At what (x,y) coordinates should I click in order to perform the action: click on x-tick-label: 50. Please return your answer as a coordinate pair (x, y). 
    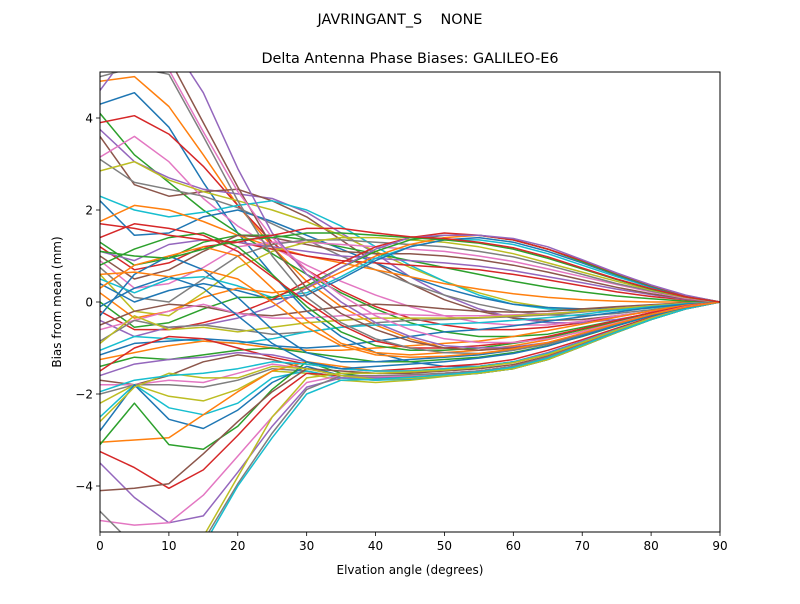
    Looking at the image, I should click on (444, 546).